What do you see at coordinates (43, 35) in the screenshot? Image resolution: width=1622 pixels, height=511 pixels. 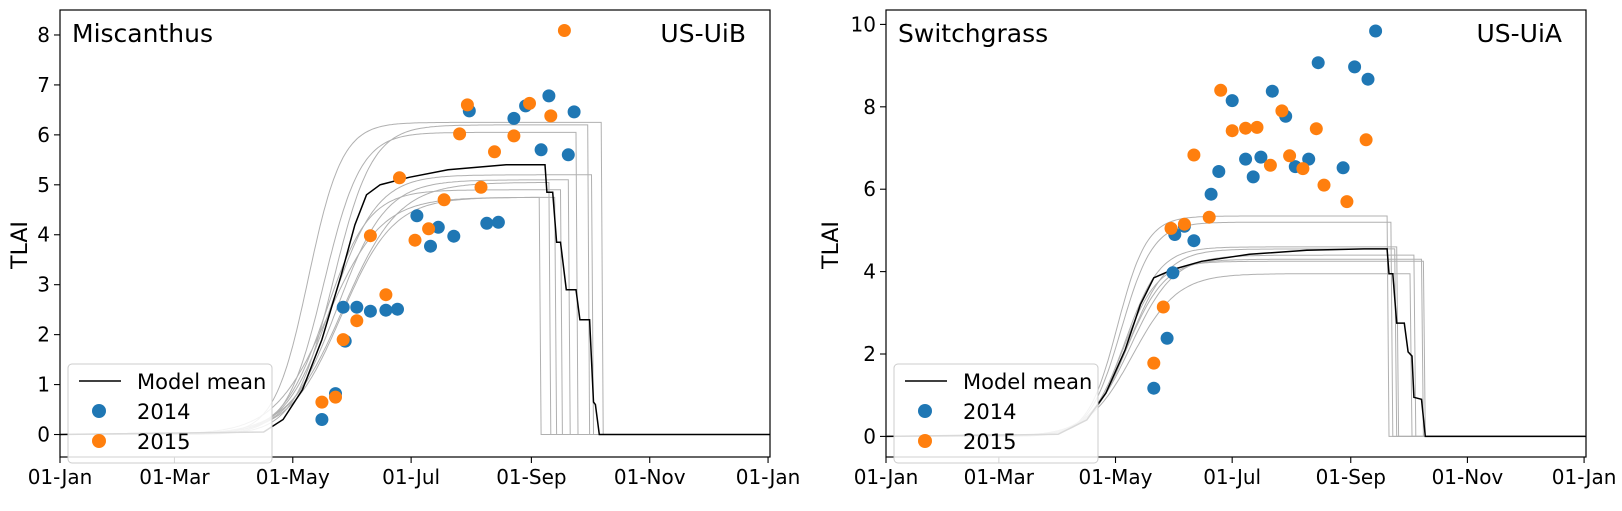 I see `y-tick-label: 8` at bounding box center [43, 35].